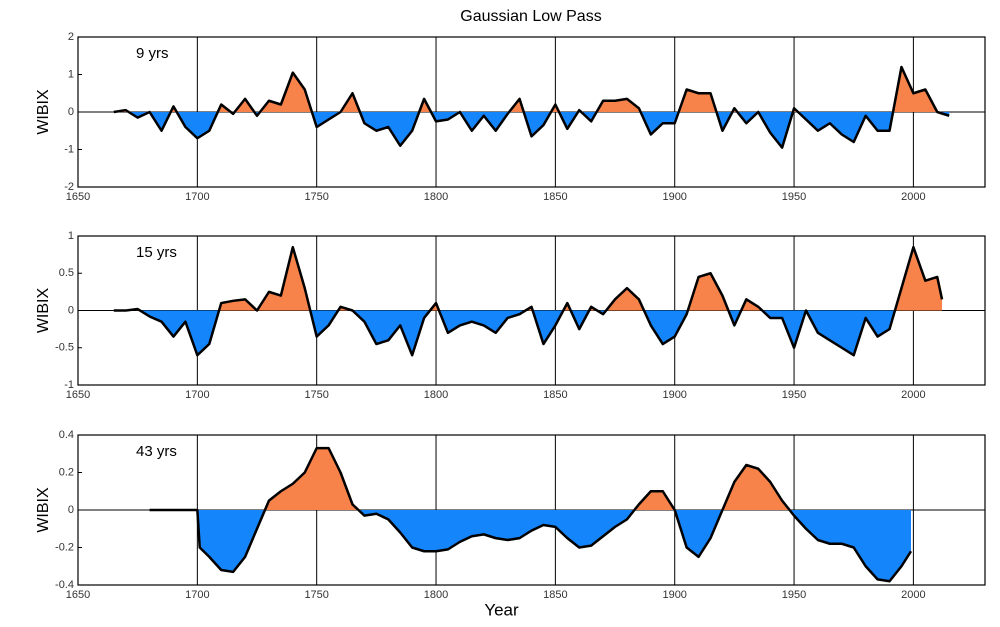  Describe the element at coordinates (66, 435) in the screenshot. I see `y-tick-label: 0.4` at that location.